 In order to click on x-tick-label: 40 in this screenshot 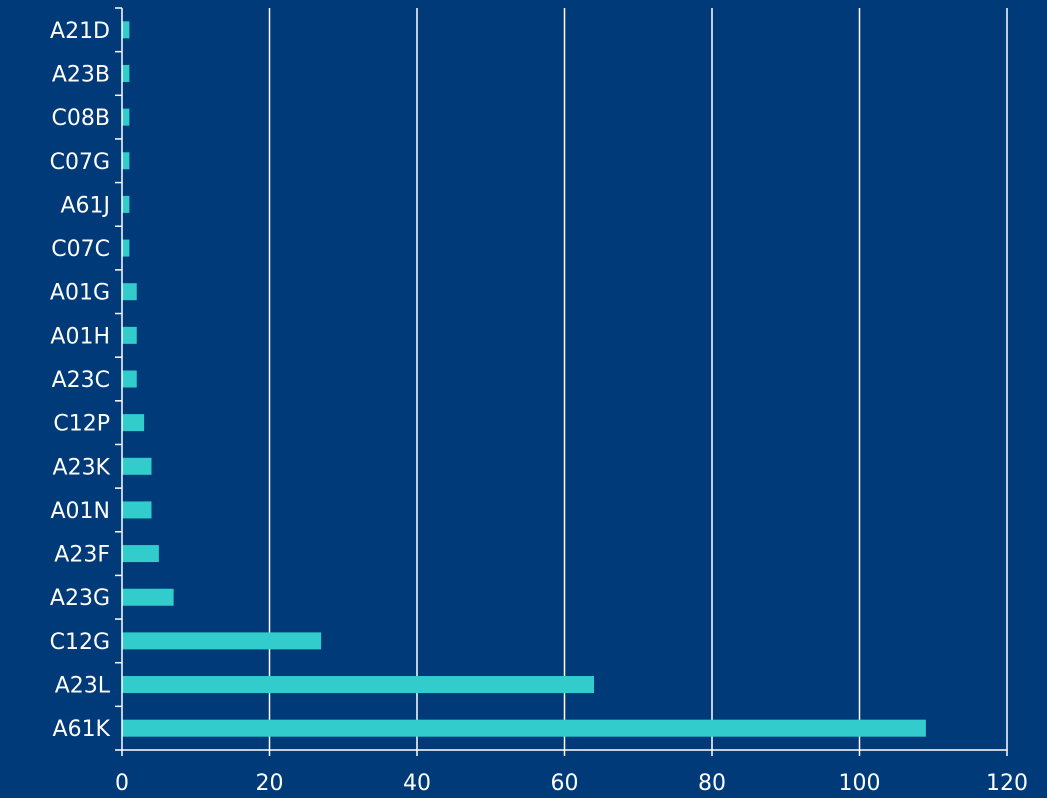, I will do `click(417, 783)`.